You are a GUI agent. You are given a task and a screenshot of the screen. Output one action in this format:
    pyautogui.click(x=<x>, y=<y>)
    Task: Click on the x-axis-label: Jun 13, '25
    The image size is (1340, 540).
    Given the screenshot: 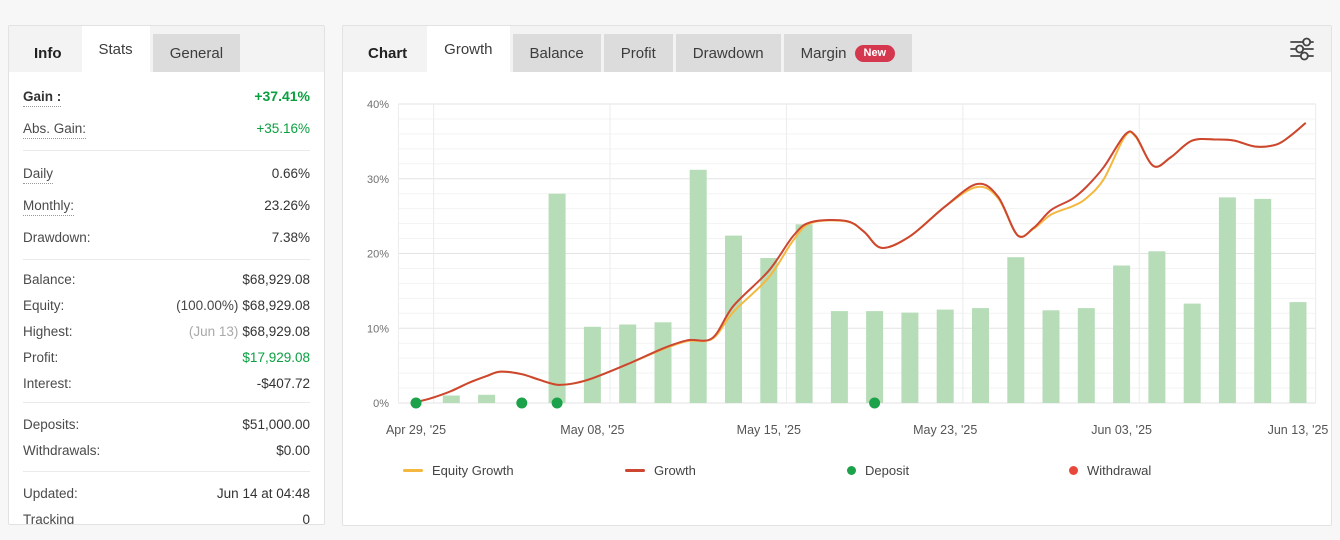 What is the action you would take?
    pyautogui.click(x=1298, y=430)
    